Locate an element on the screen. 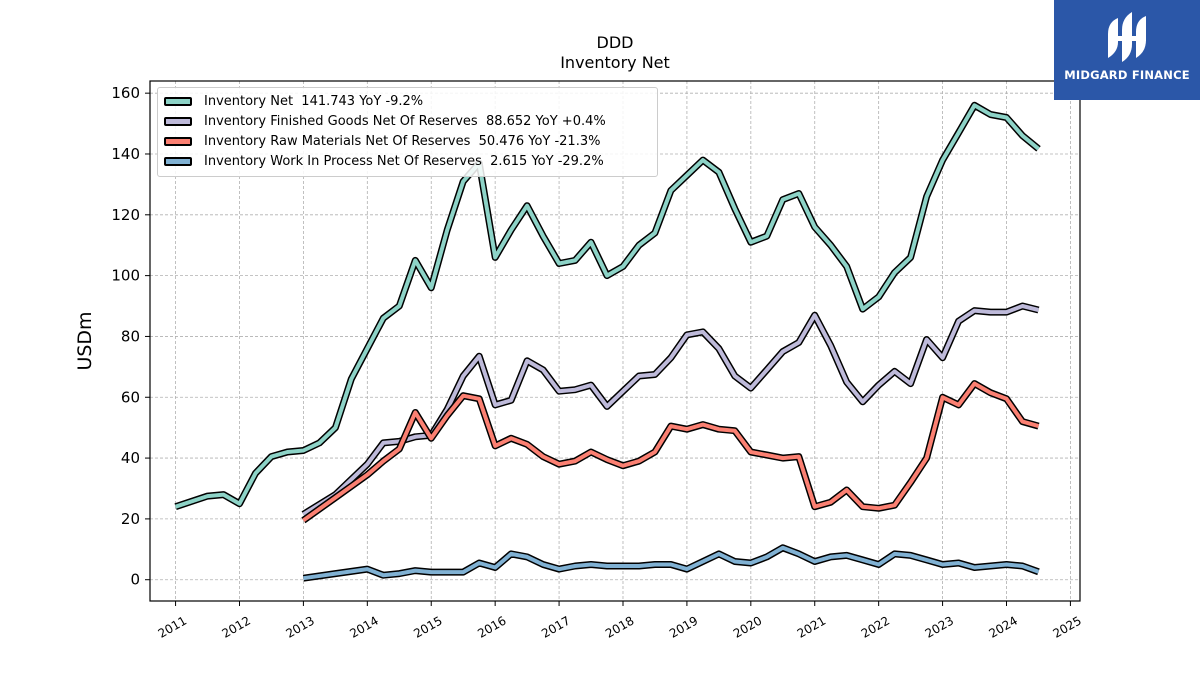  y-tick-label: 20 is located at coordinates (130, 519).